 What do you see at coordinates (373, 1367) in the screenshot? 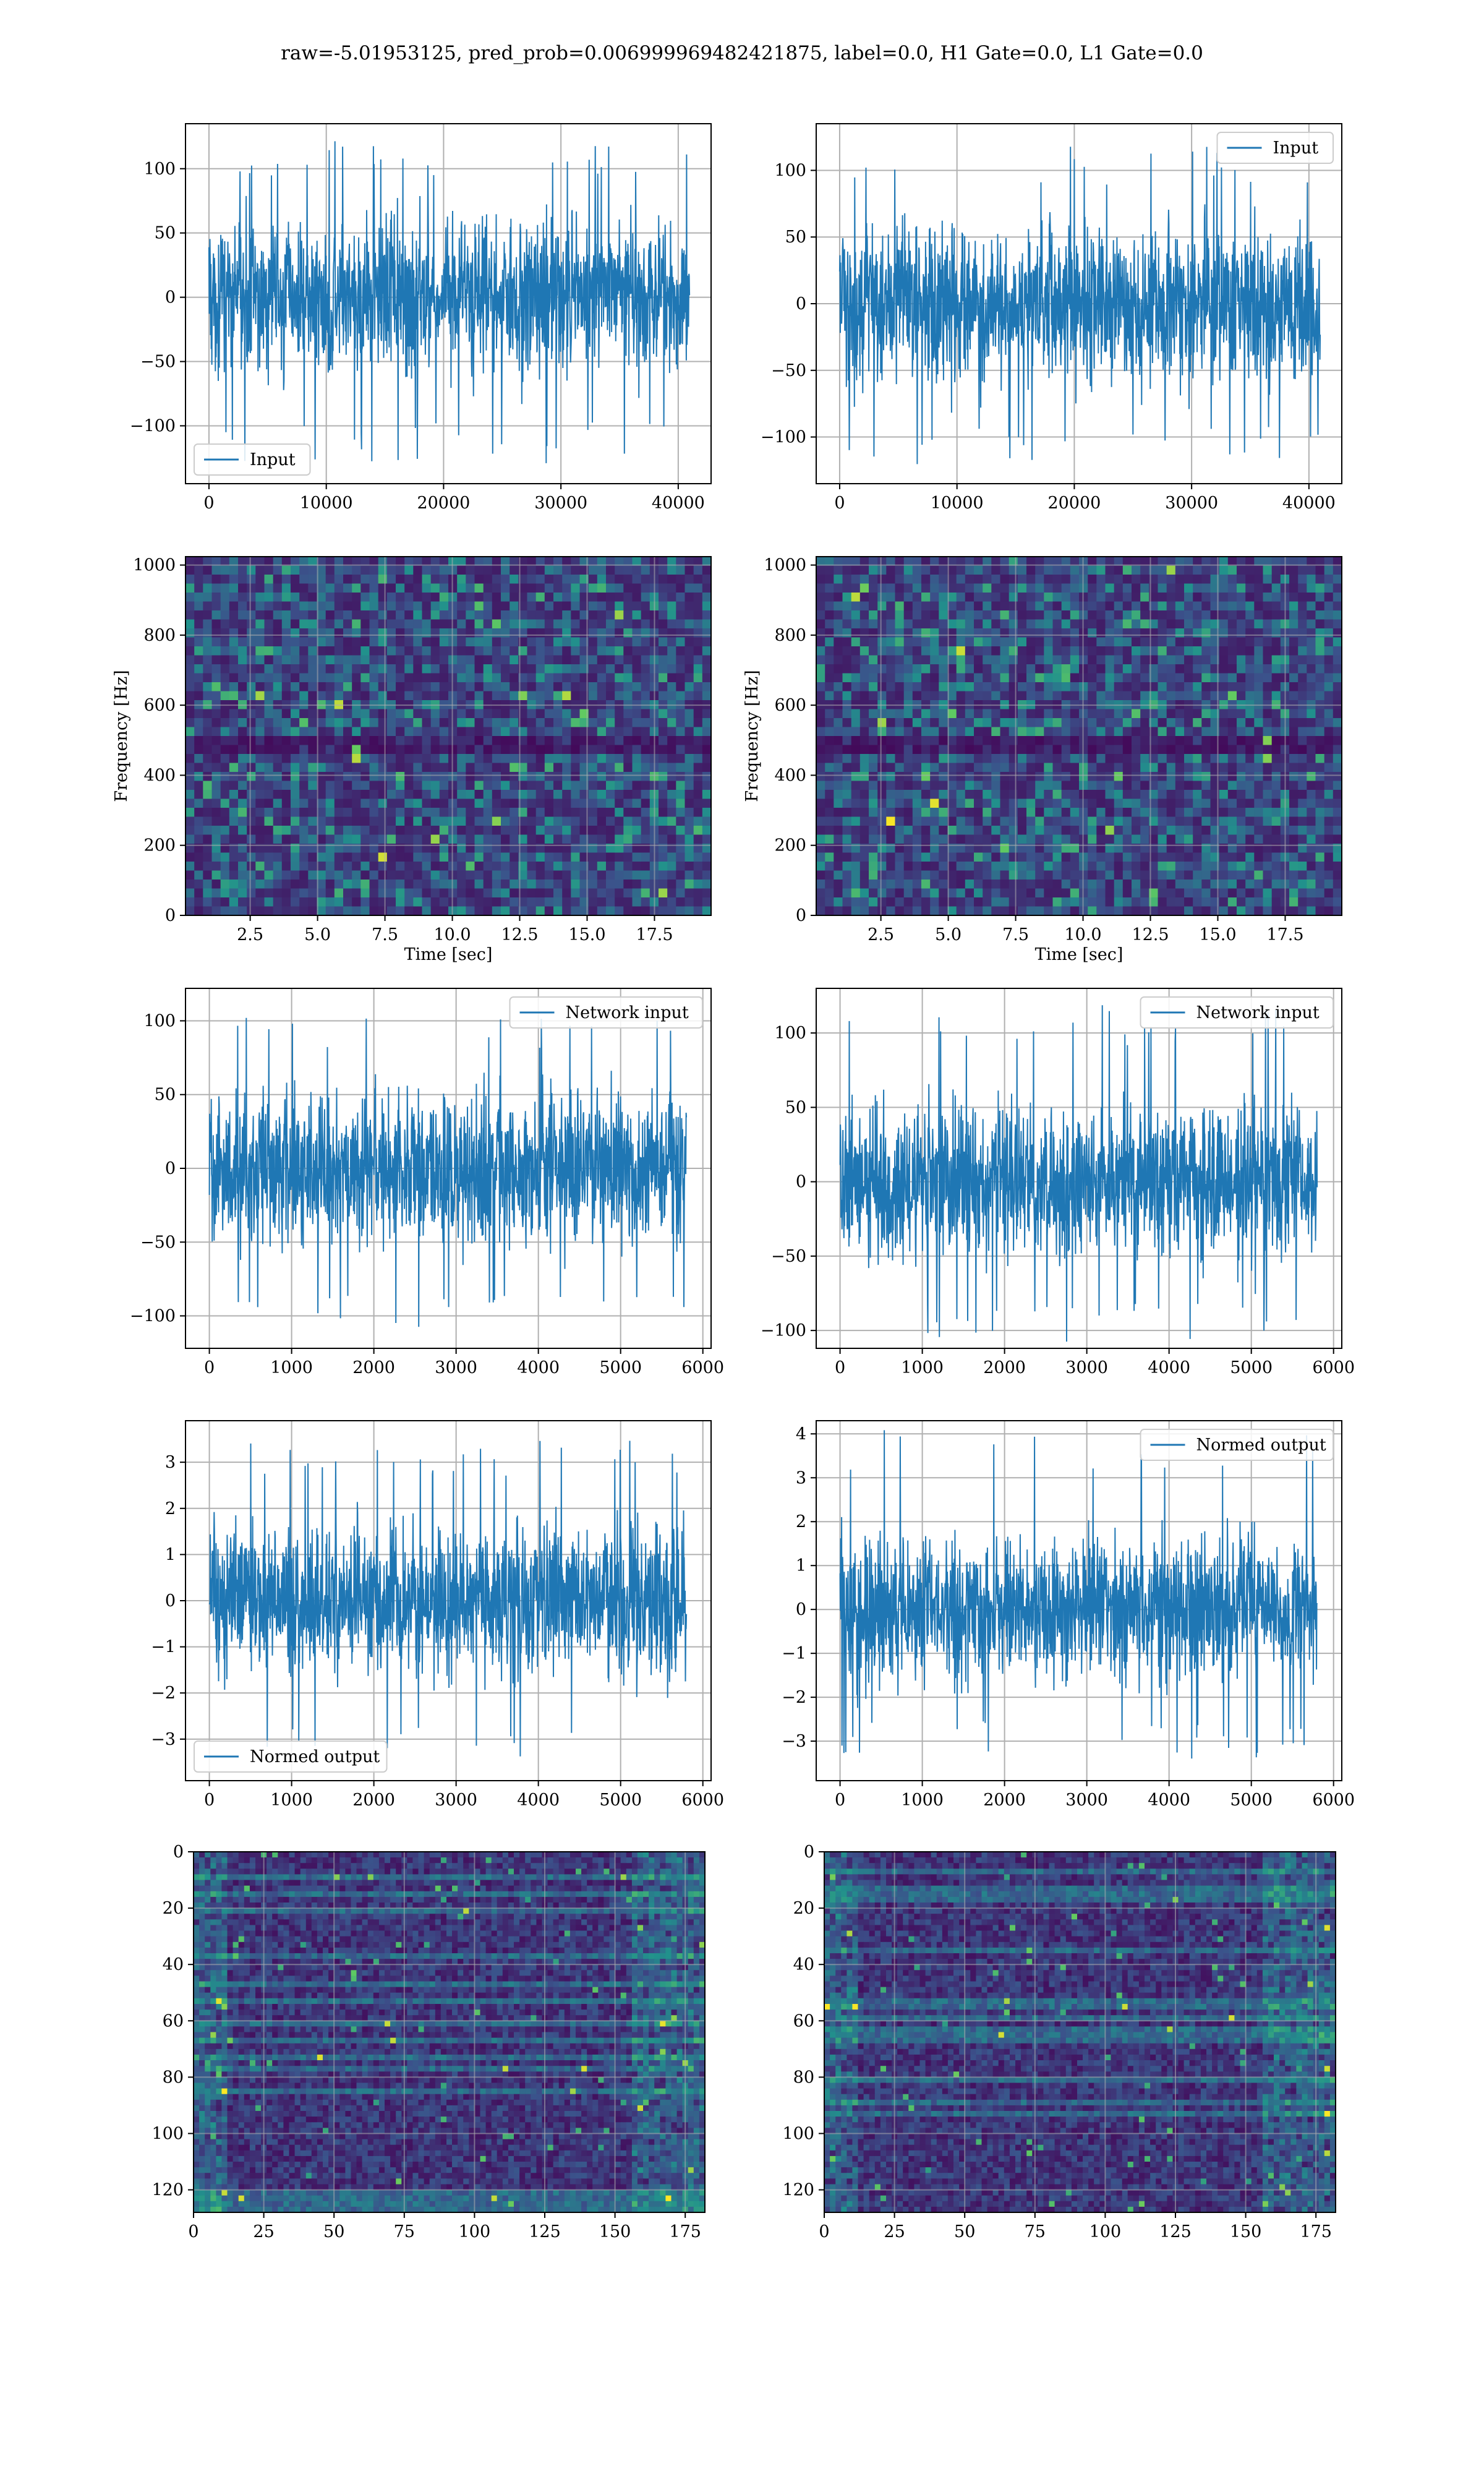
I see `x-tick-label: 2000` at bounding box center [373, 1367].